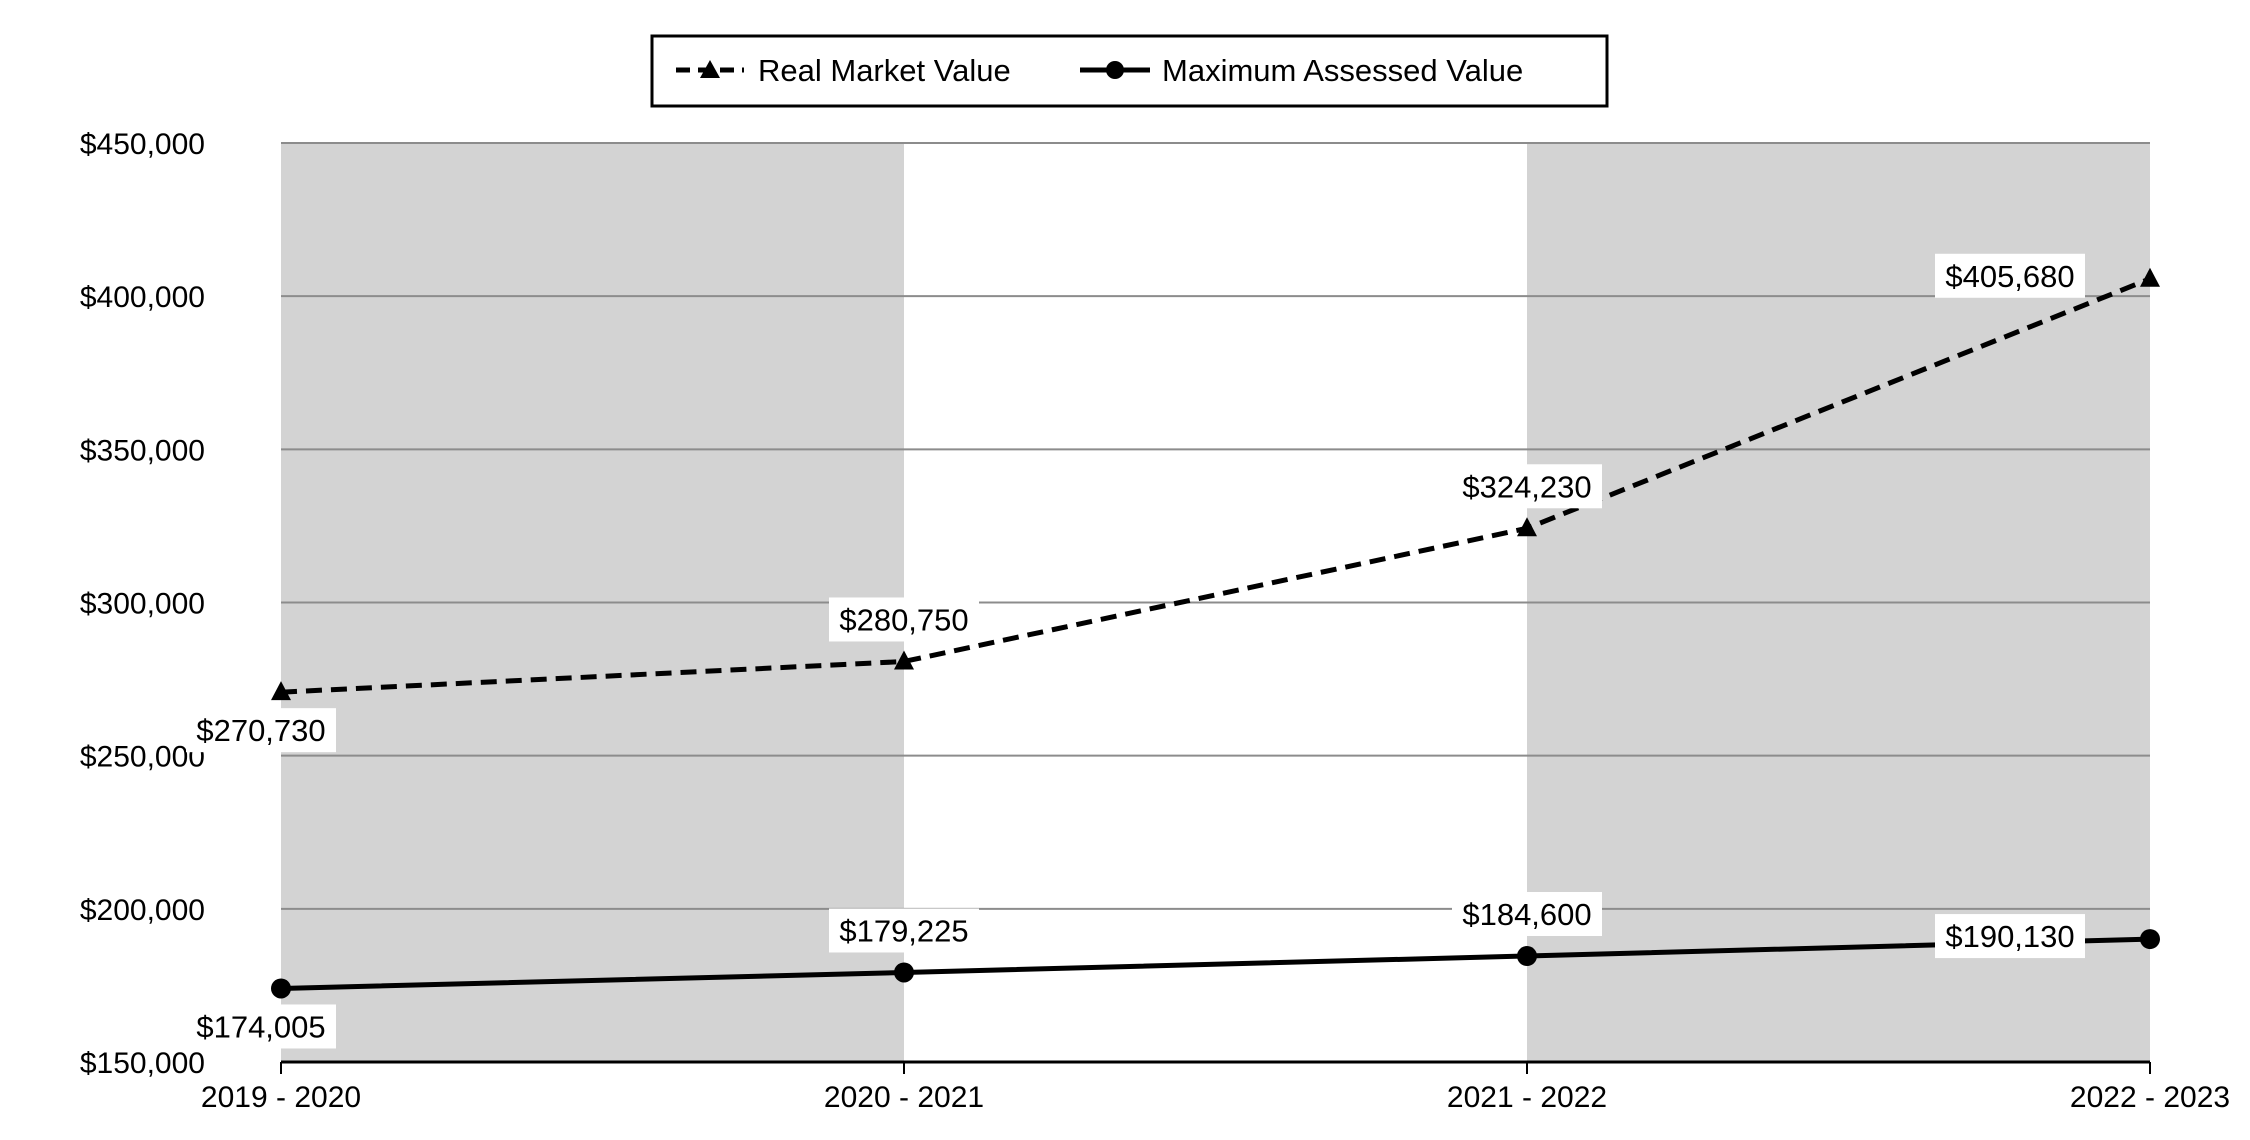 This screenshot has width=2250, height=1140. I want to click on y-tick-label: $200,000, so click(142, 910).